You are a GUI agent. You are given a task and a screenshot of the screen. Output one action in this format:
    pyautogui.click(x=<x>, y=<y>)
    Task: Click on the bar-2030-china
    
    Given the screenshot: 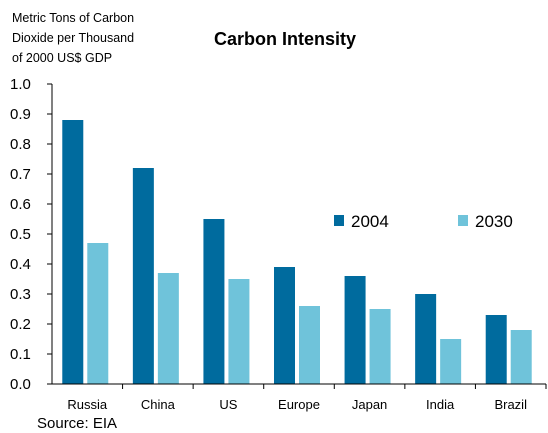 What is the action you would take?
    pyautogui.click(x=168, y=328)
    